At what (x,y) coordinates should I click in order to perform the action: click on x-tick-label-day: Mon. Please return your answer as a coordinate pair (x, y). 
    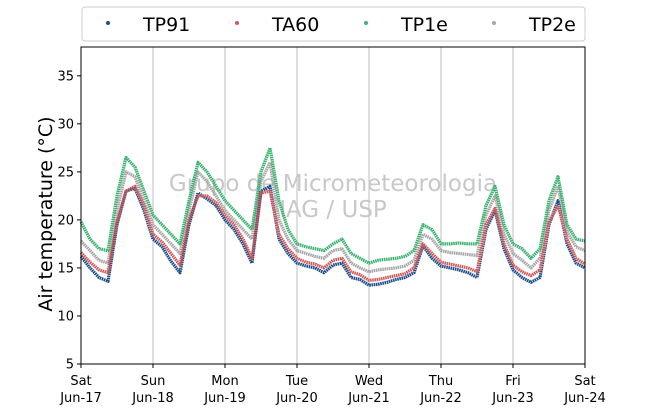
    Looking at the image, I should click on (224, 381).